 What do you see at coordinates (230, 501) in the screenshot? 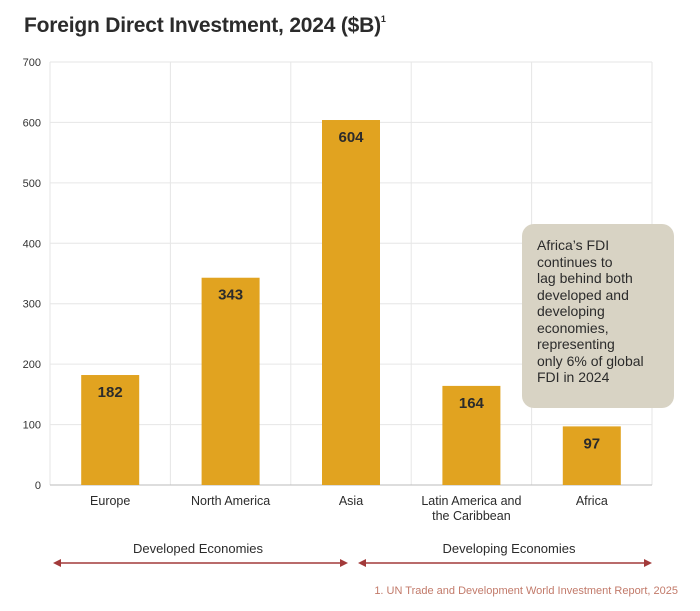
I see `x-tick-label: North America` at bounding box center [230, 501].